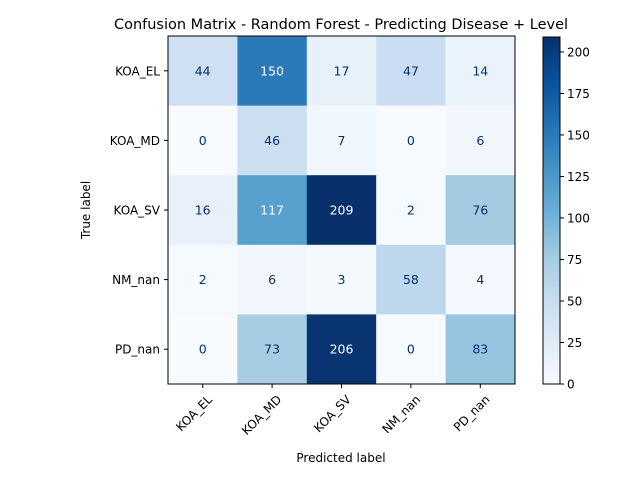  Describe the element at coordinates (332, 413) in the screenshot. I see `x-tick-label: KOA_SV` at that location.